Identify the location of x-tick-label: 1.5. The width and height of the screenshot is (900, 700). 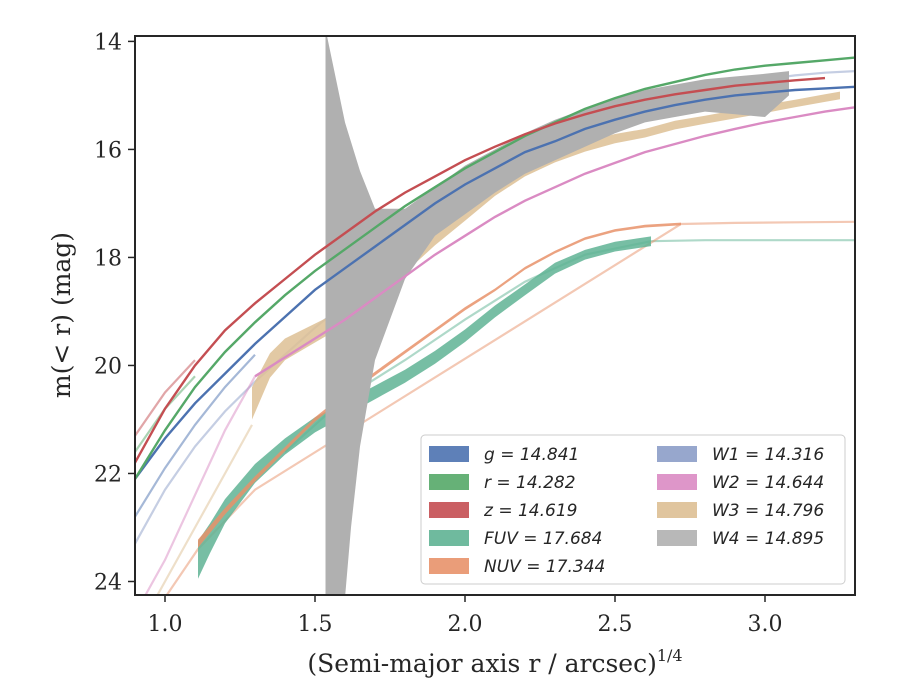
(315, 624).